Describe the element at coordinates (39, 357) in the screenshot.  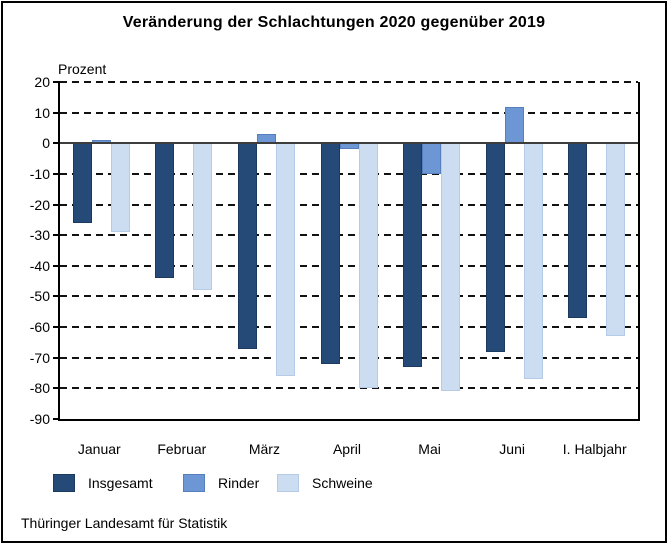
I see `y-axis-tick-label: -70` at that location.